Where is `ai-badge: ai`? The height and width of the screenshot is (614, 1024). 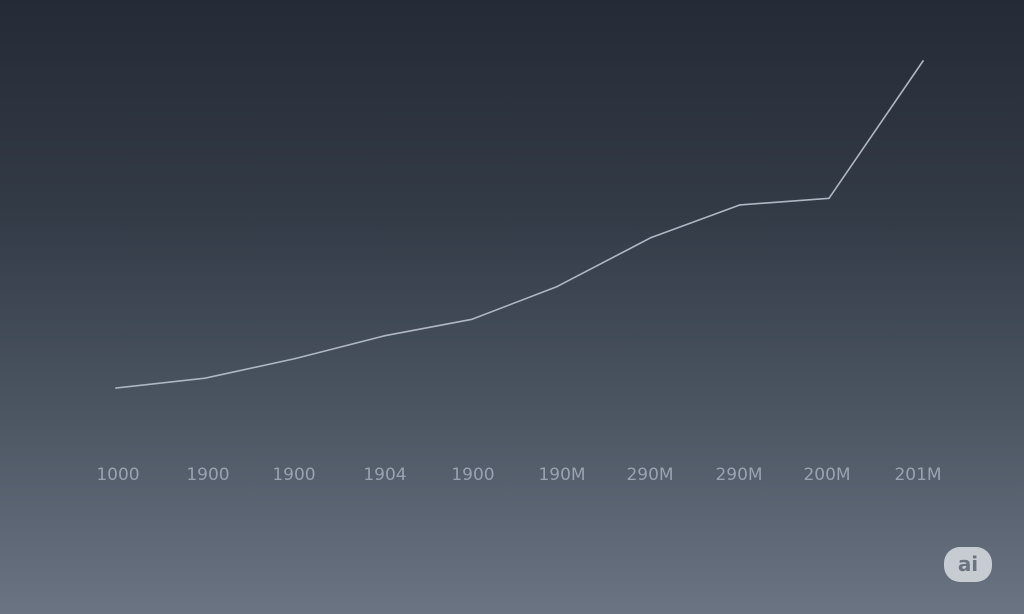 ai-badge: ai is located at coordinates (968, 564).